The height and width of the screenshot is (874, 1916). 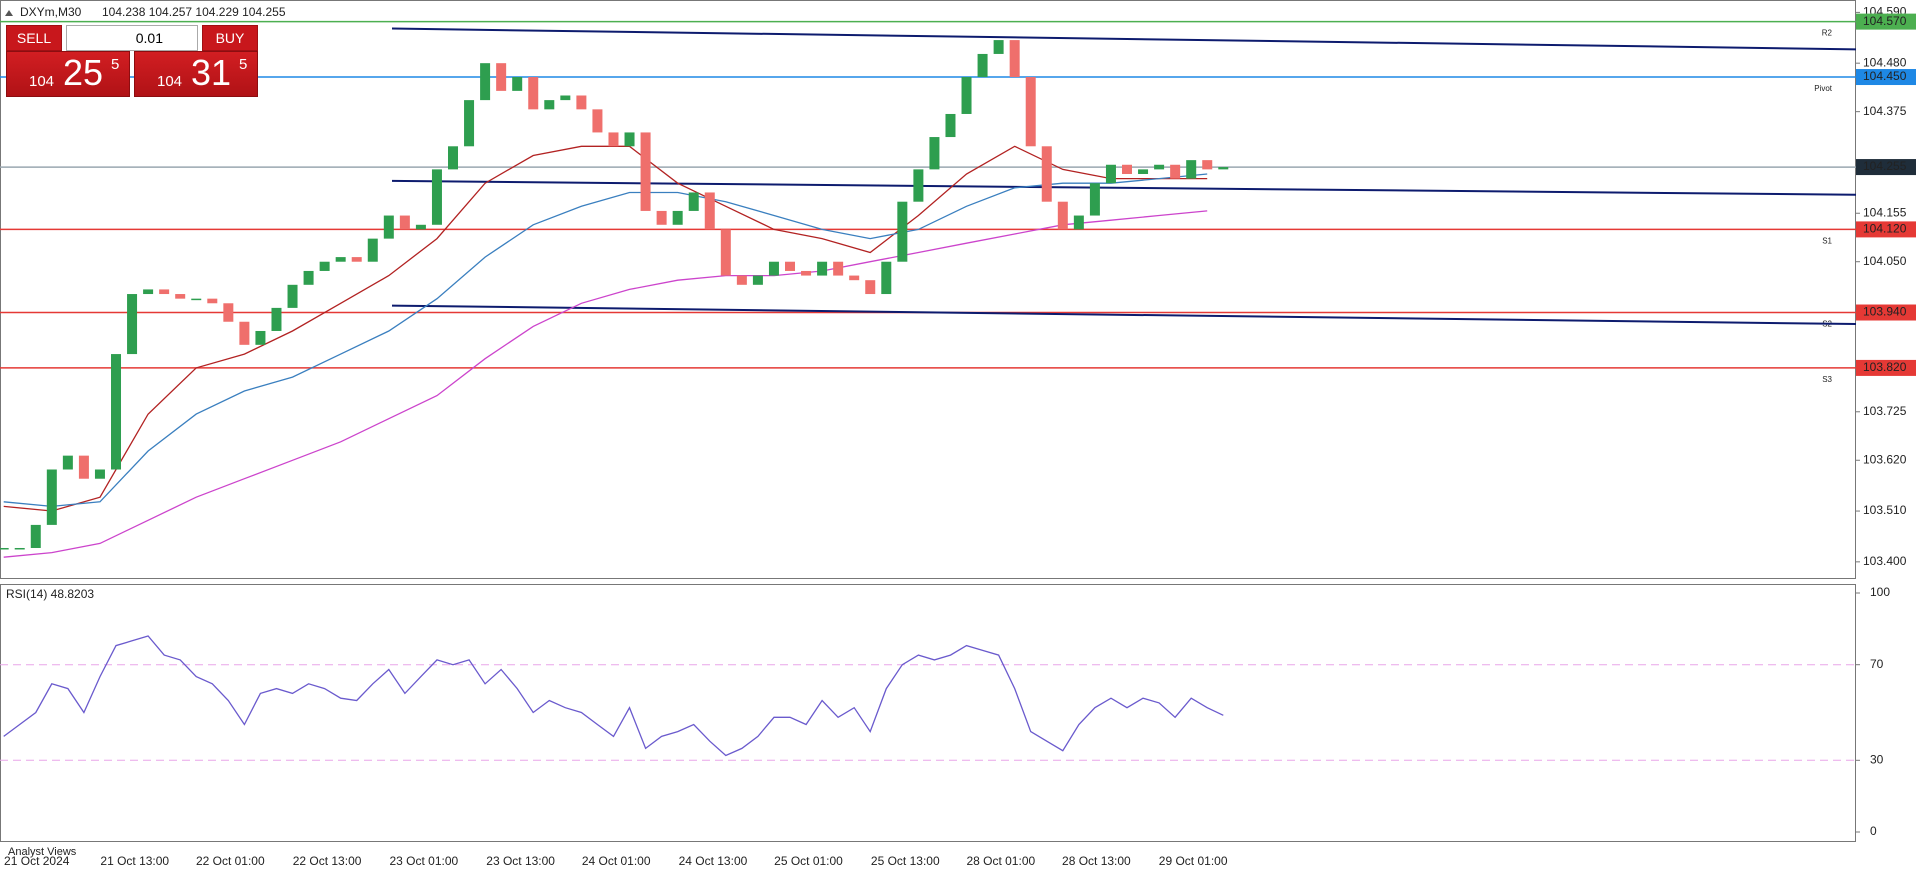 I want to click on level-label: 104.120, so click(x=1885, y=229).